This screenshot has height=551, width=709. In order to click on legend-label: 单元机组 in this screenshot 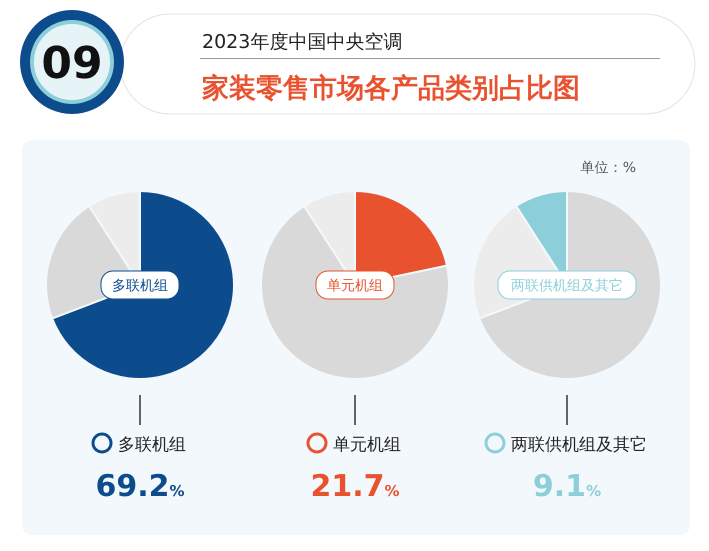, I will do `click(367, 445)`.